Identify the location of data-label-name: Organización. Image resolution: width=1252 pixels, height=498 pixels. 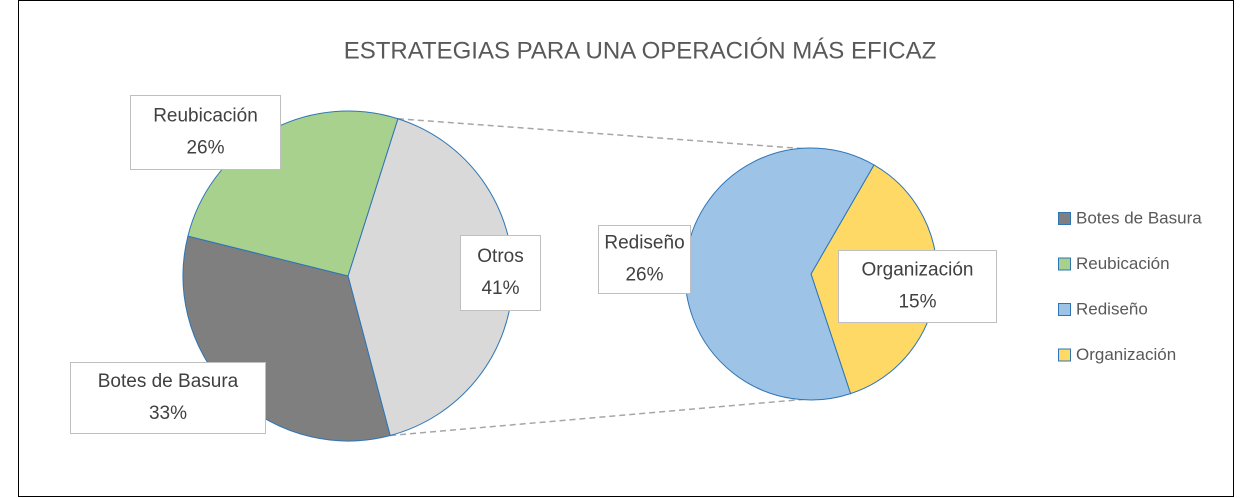
(918, 270).